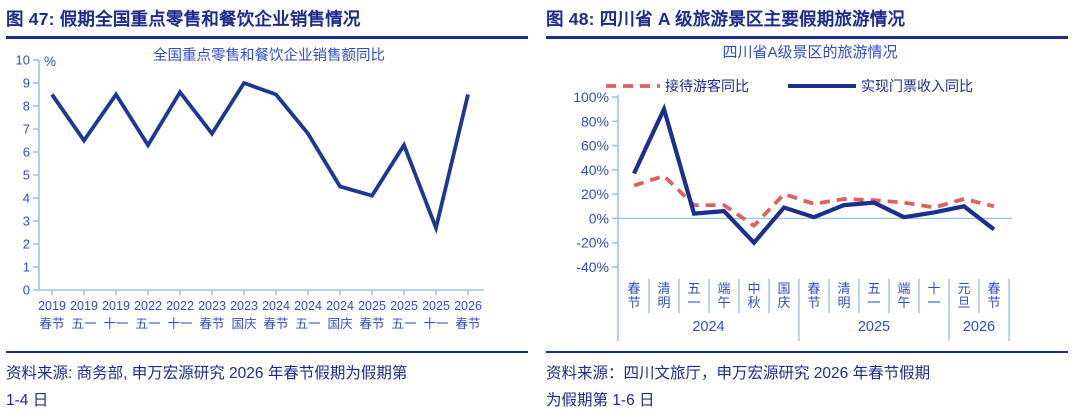 The width and height of the screenshot is (1080, 414). I want to click on y-axis-label: 9, so click(26, 83).